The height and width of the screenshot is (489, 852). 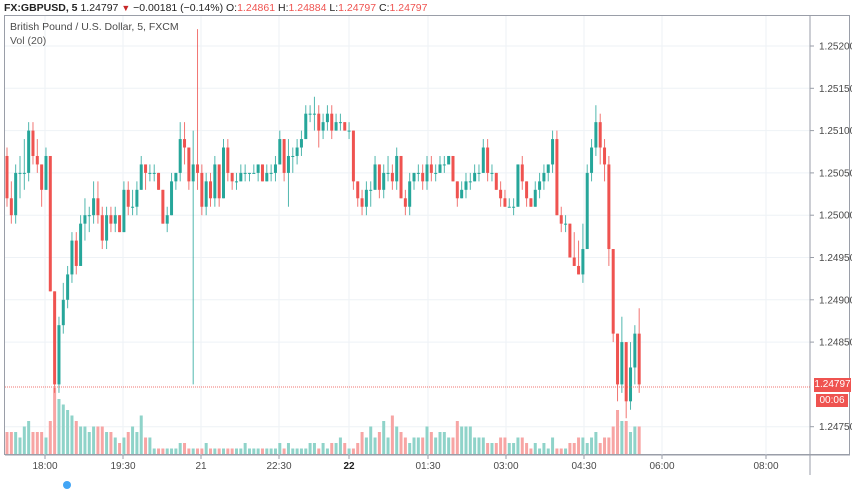 I want to click on time-axis-label: 21, so click(x=201, y=466).